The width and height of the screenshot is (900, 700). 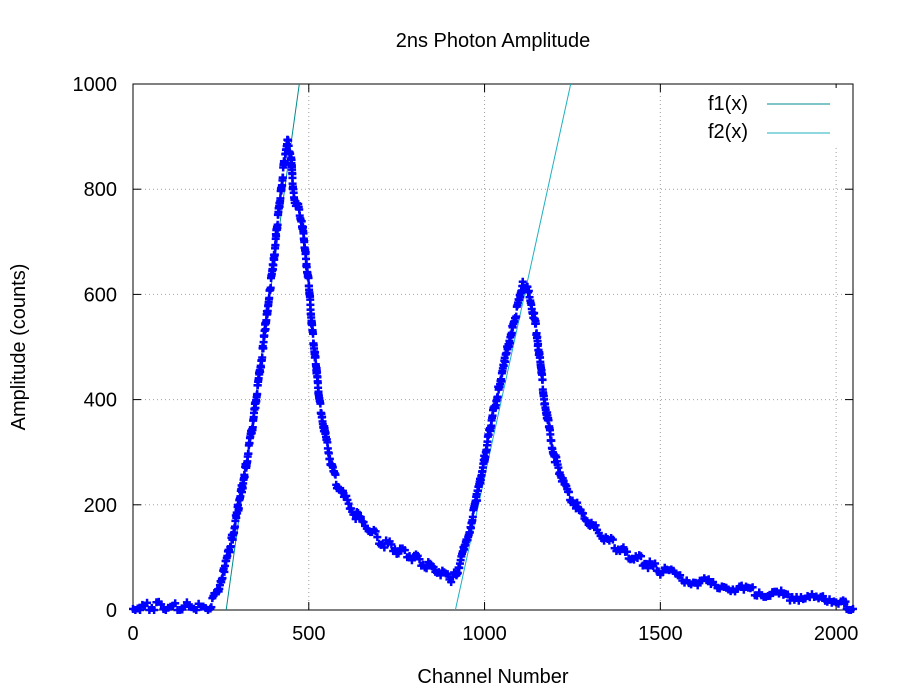 I want to click on x-tick-label: 1000, so click(x=484, y=634).